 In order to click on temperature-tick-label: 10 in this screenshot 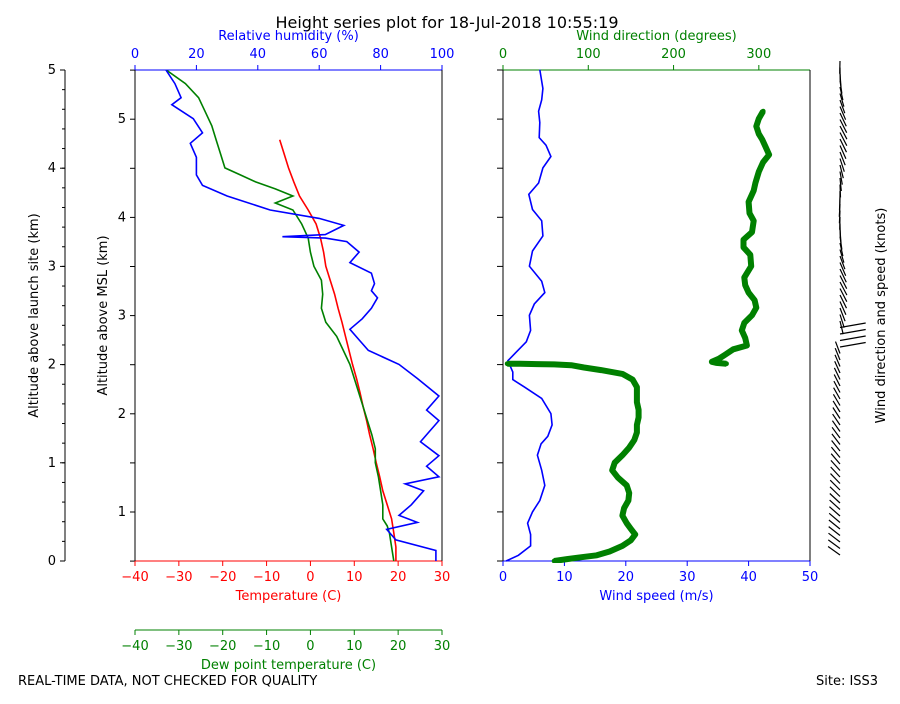, I will do `click(354, 577)`.